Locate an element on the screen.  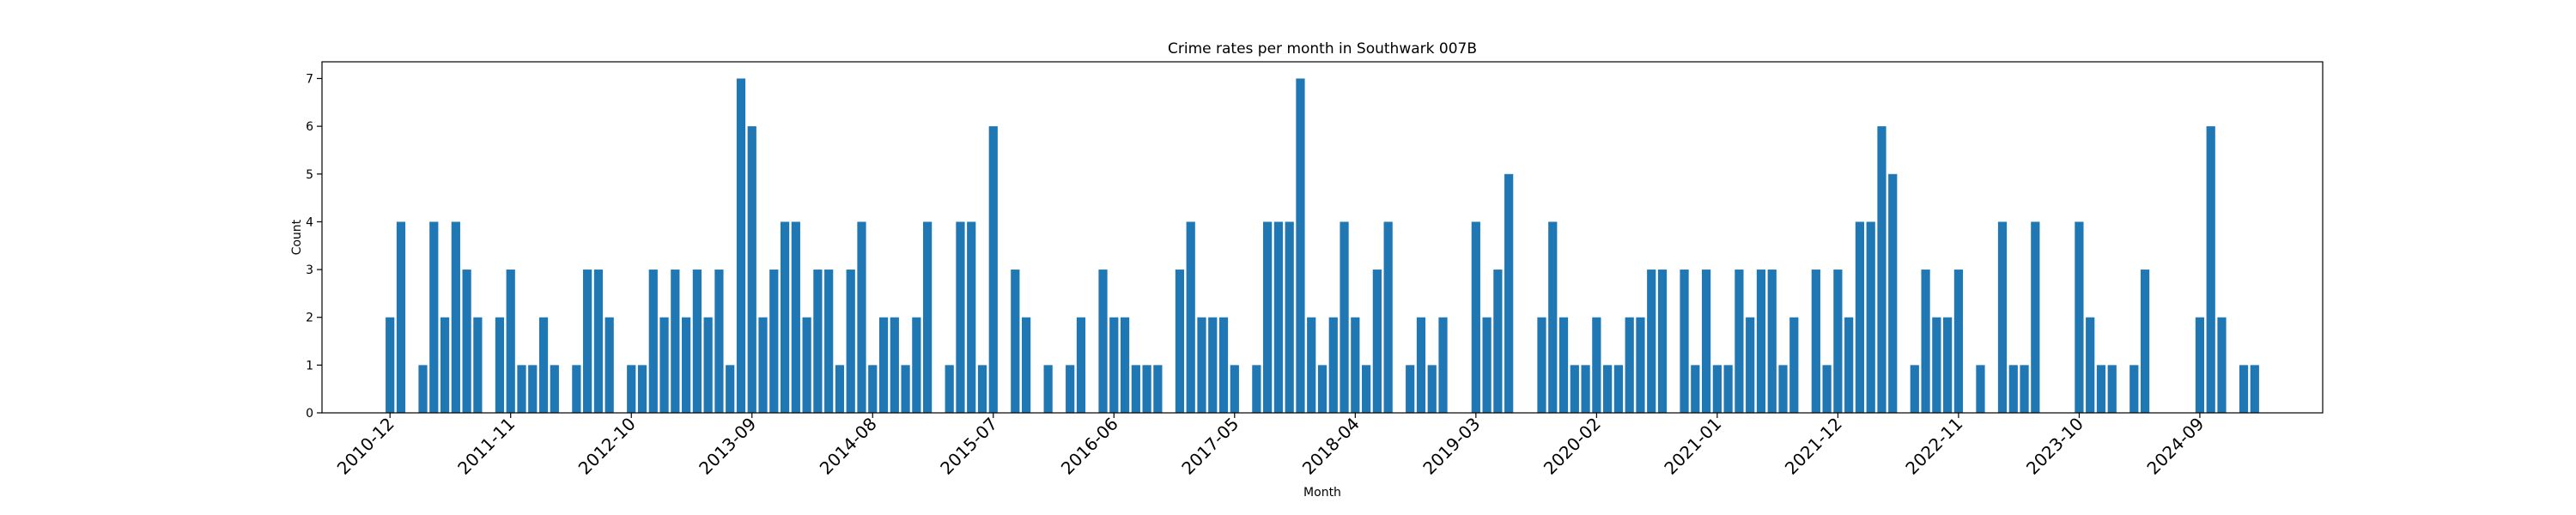
y-tick-label: 6 is located at coordinates (310, 127).